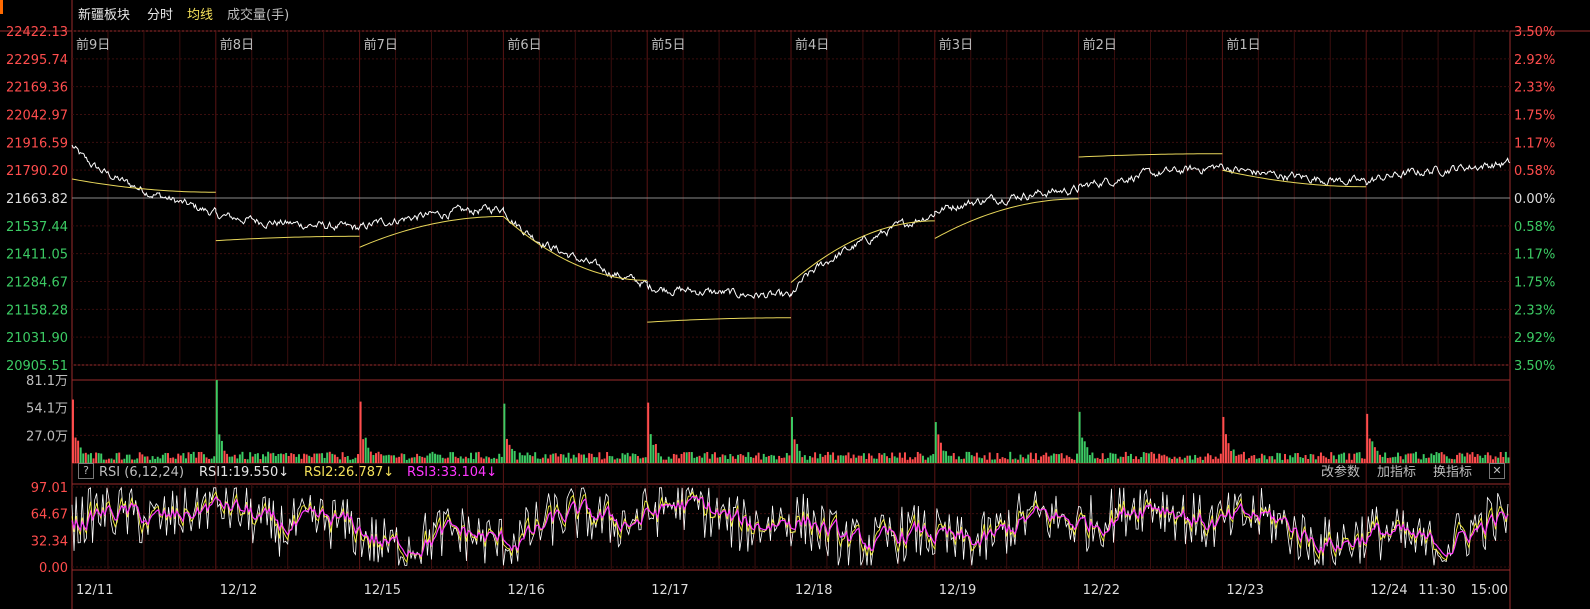 The image size is (1590, 609). What do you see at coordinates (37, 88) in the screenshot?
I see `y-tick-left: 22169.36` at bounding box center [37, 88].